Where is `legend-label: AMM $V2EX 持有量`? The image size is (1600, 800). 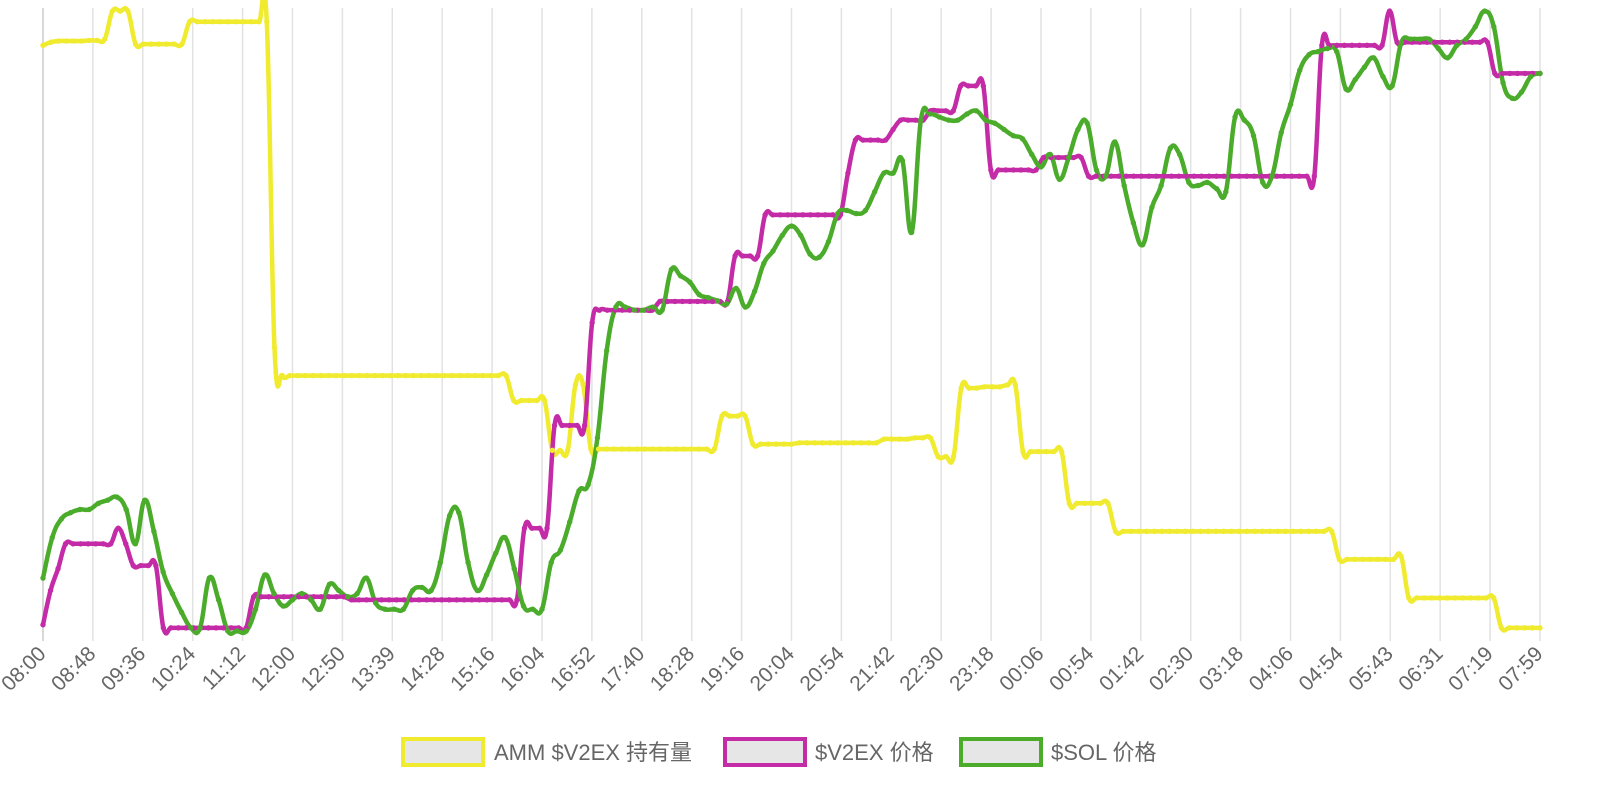
legend-label: AMM $V2EX 持有量 is located at coordinates (593, 752).